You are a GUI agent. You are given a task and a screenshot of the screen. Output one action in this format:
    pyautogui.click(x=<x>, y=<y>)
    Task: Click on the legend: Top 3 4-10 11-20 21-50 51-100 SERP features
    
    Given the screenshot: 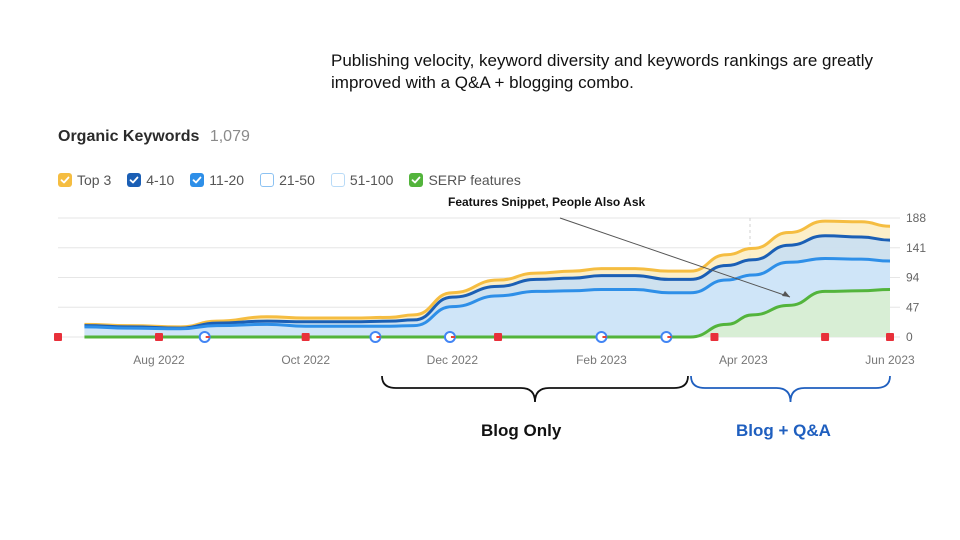 What is the action you would take?
    pyautogui.click(x=289, y=180)
    